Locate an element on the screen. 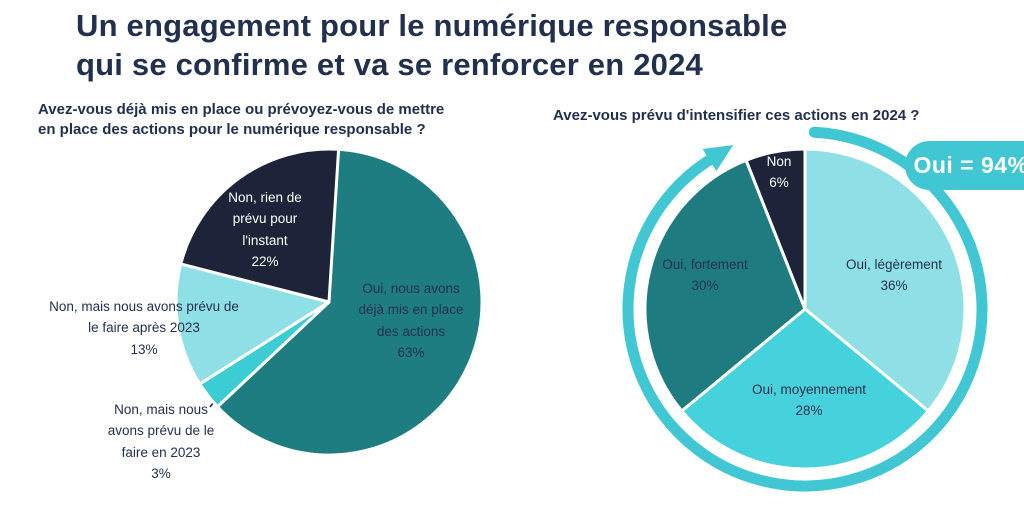 The width and height of the screenshot is (1024, 509). slice-value: 22% is located at coordinates (265, 262).